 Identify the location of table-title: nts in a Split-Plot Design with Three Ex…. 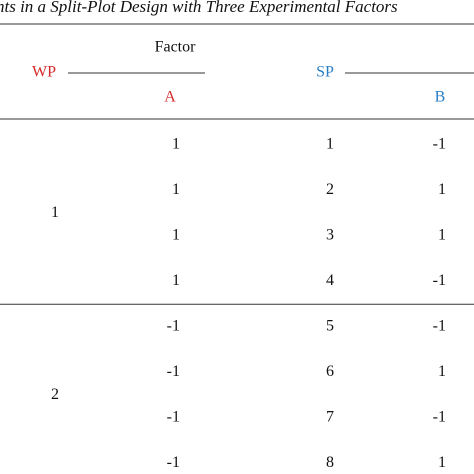
(199, 8).